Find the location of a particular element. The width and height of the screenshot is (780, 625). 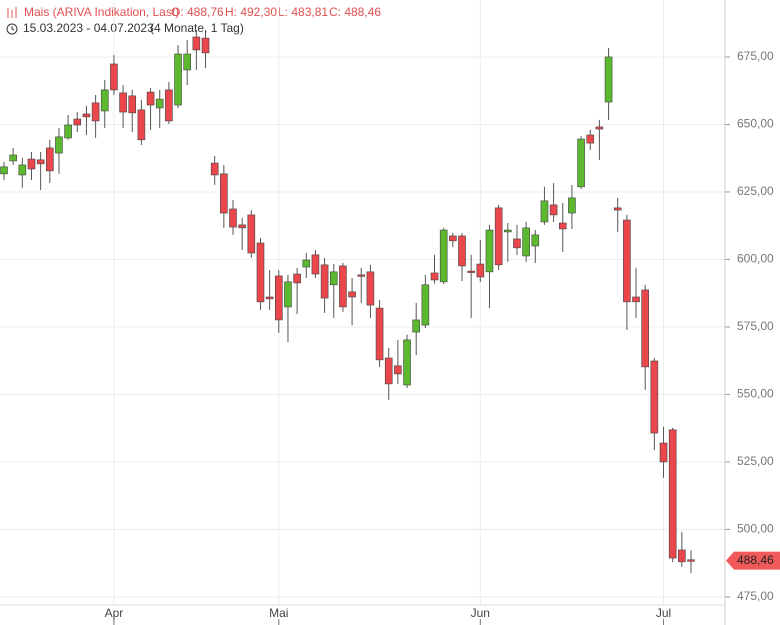

x-tick-label: Mai is located at coordinates (278, 613).